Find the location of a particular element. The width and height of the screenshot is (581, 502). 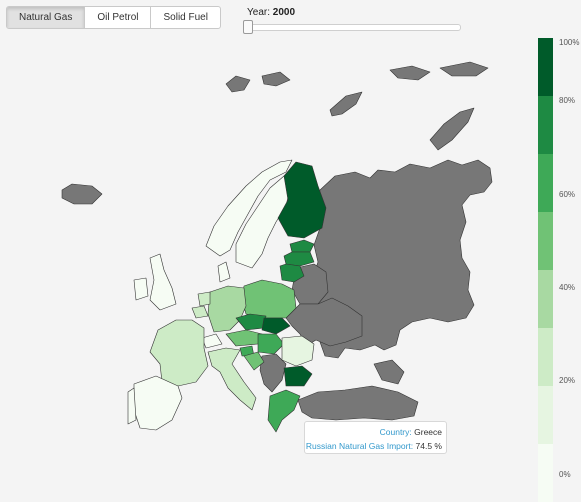

svalbard is located at coordinates (238, 84).